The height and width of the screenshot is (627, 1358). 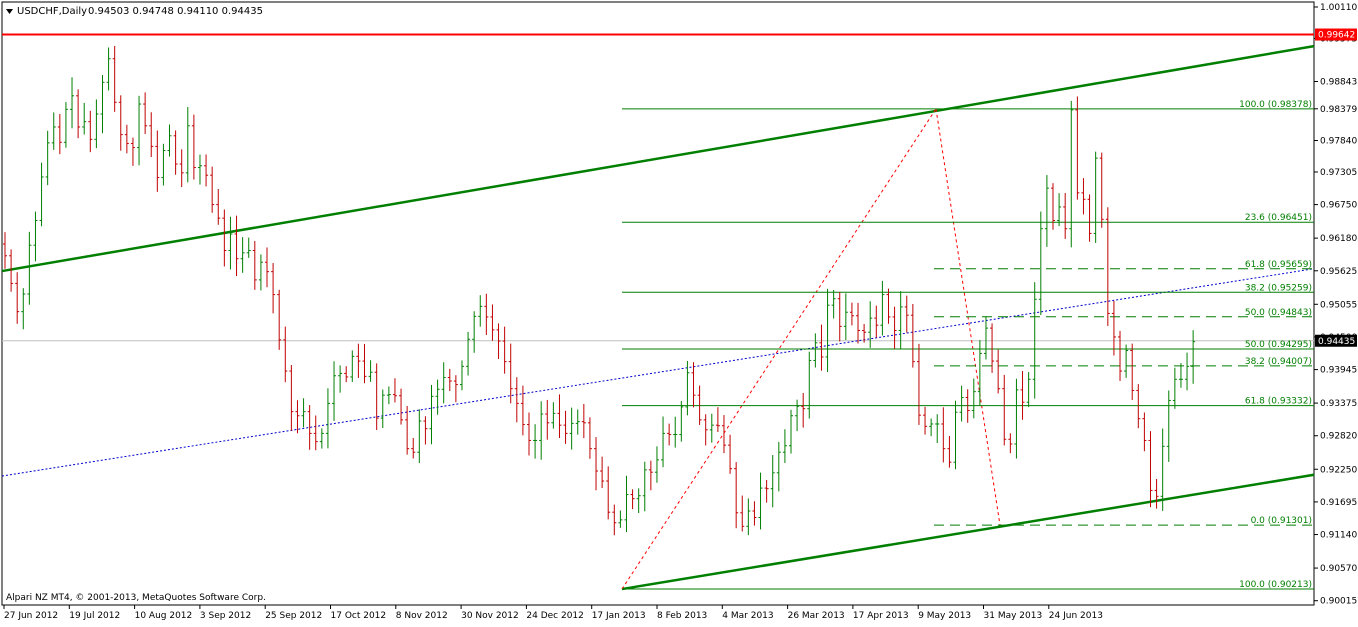 I want to click on ohlc-label: 0.94503 0.94748 0.94110 0.94435, so click(x=175, y=11).